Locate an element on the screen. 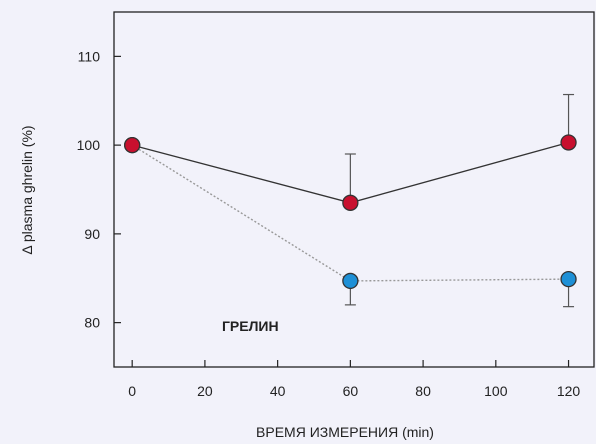 Image resolution: width=596 pixels, height=444 pixels. x-tick-label: 120 is located at coordinates (569, 391).